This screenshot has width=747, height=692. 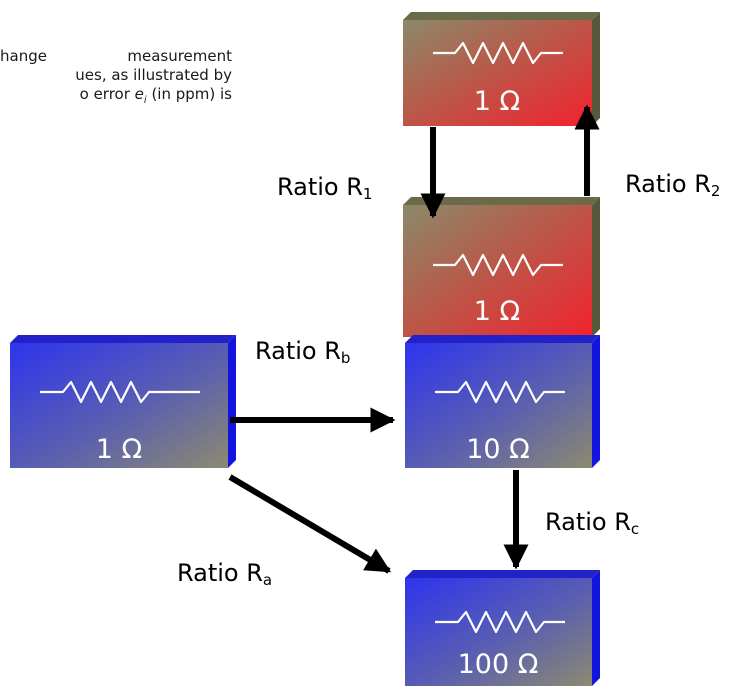 I want to click on error-symbol: e, so click(x=139, y=94).